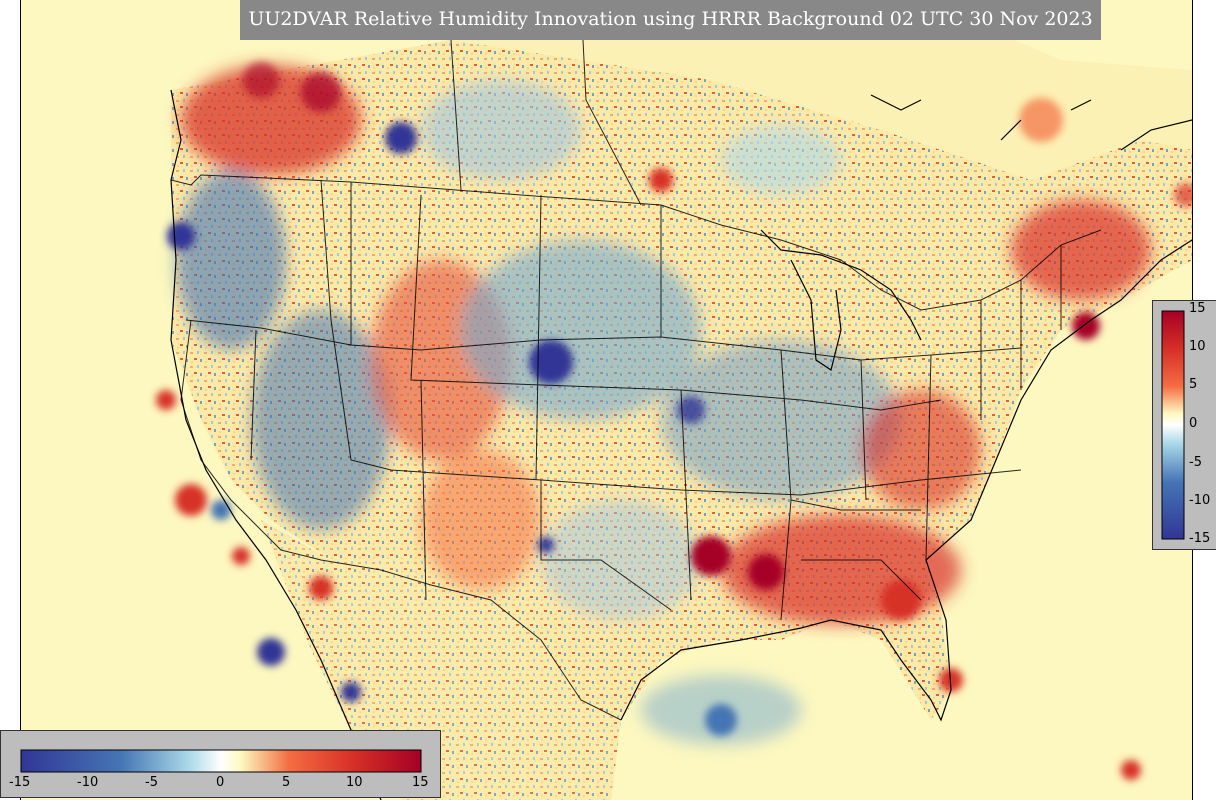 The width and height of the screenshot is (1216, 800). I want to click on colorbar-horizontal-ramp, so click(221, 761).